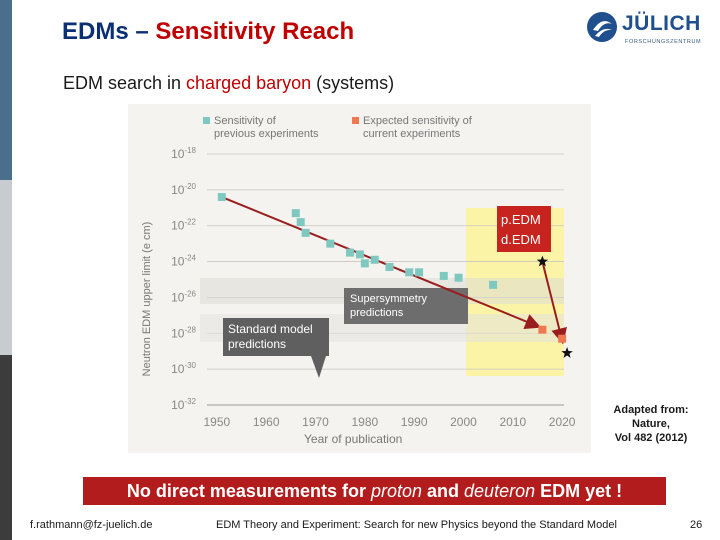  Describe the element at coordinates (266, 422) in the screenshot. I see `x-tick-label: 1960` at that location.